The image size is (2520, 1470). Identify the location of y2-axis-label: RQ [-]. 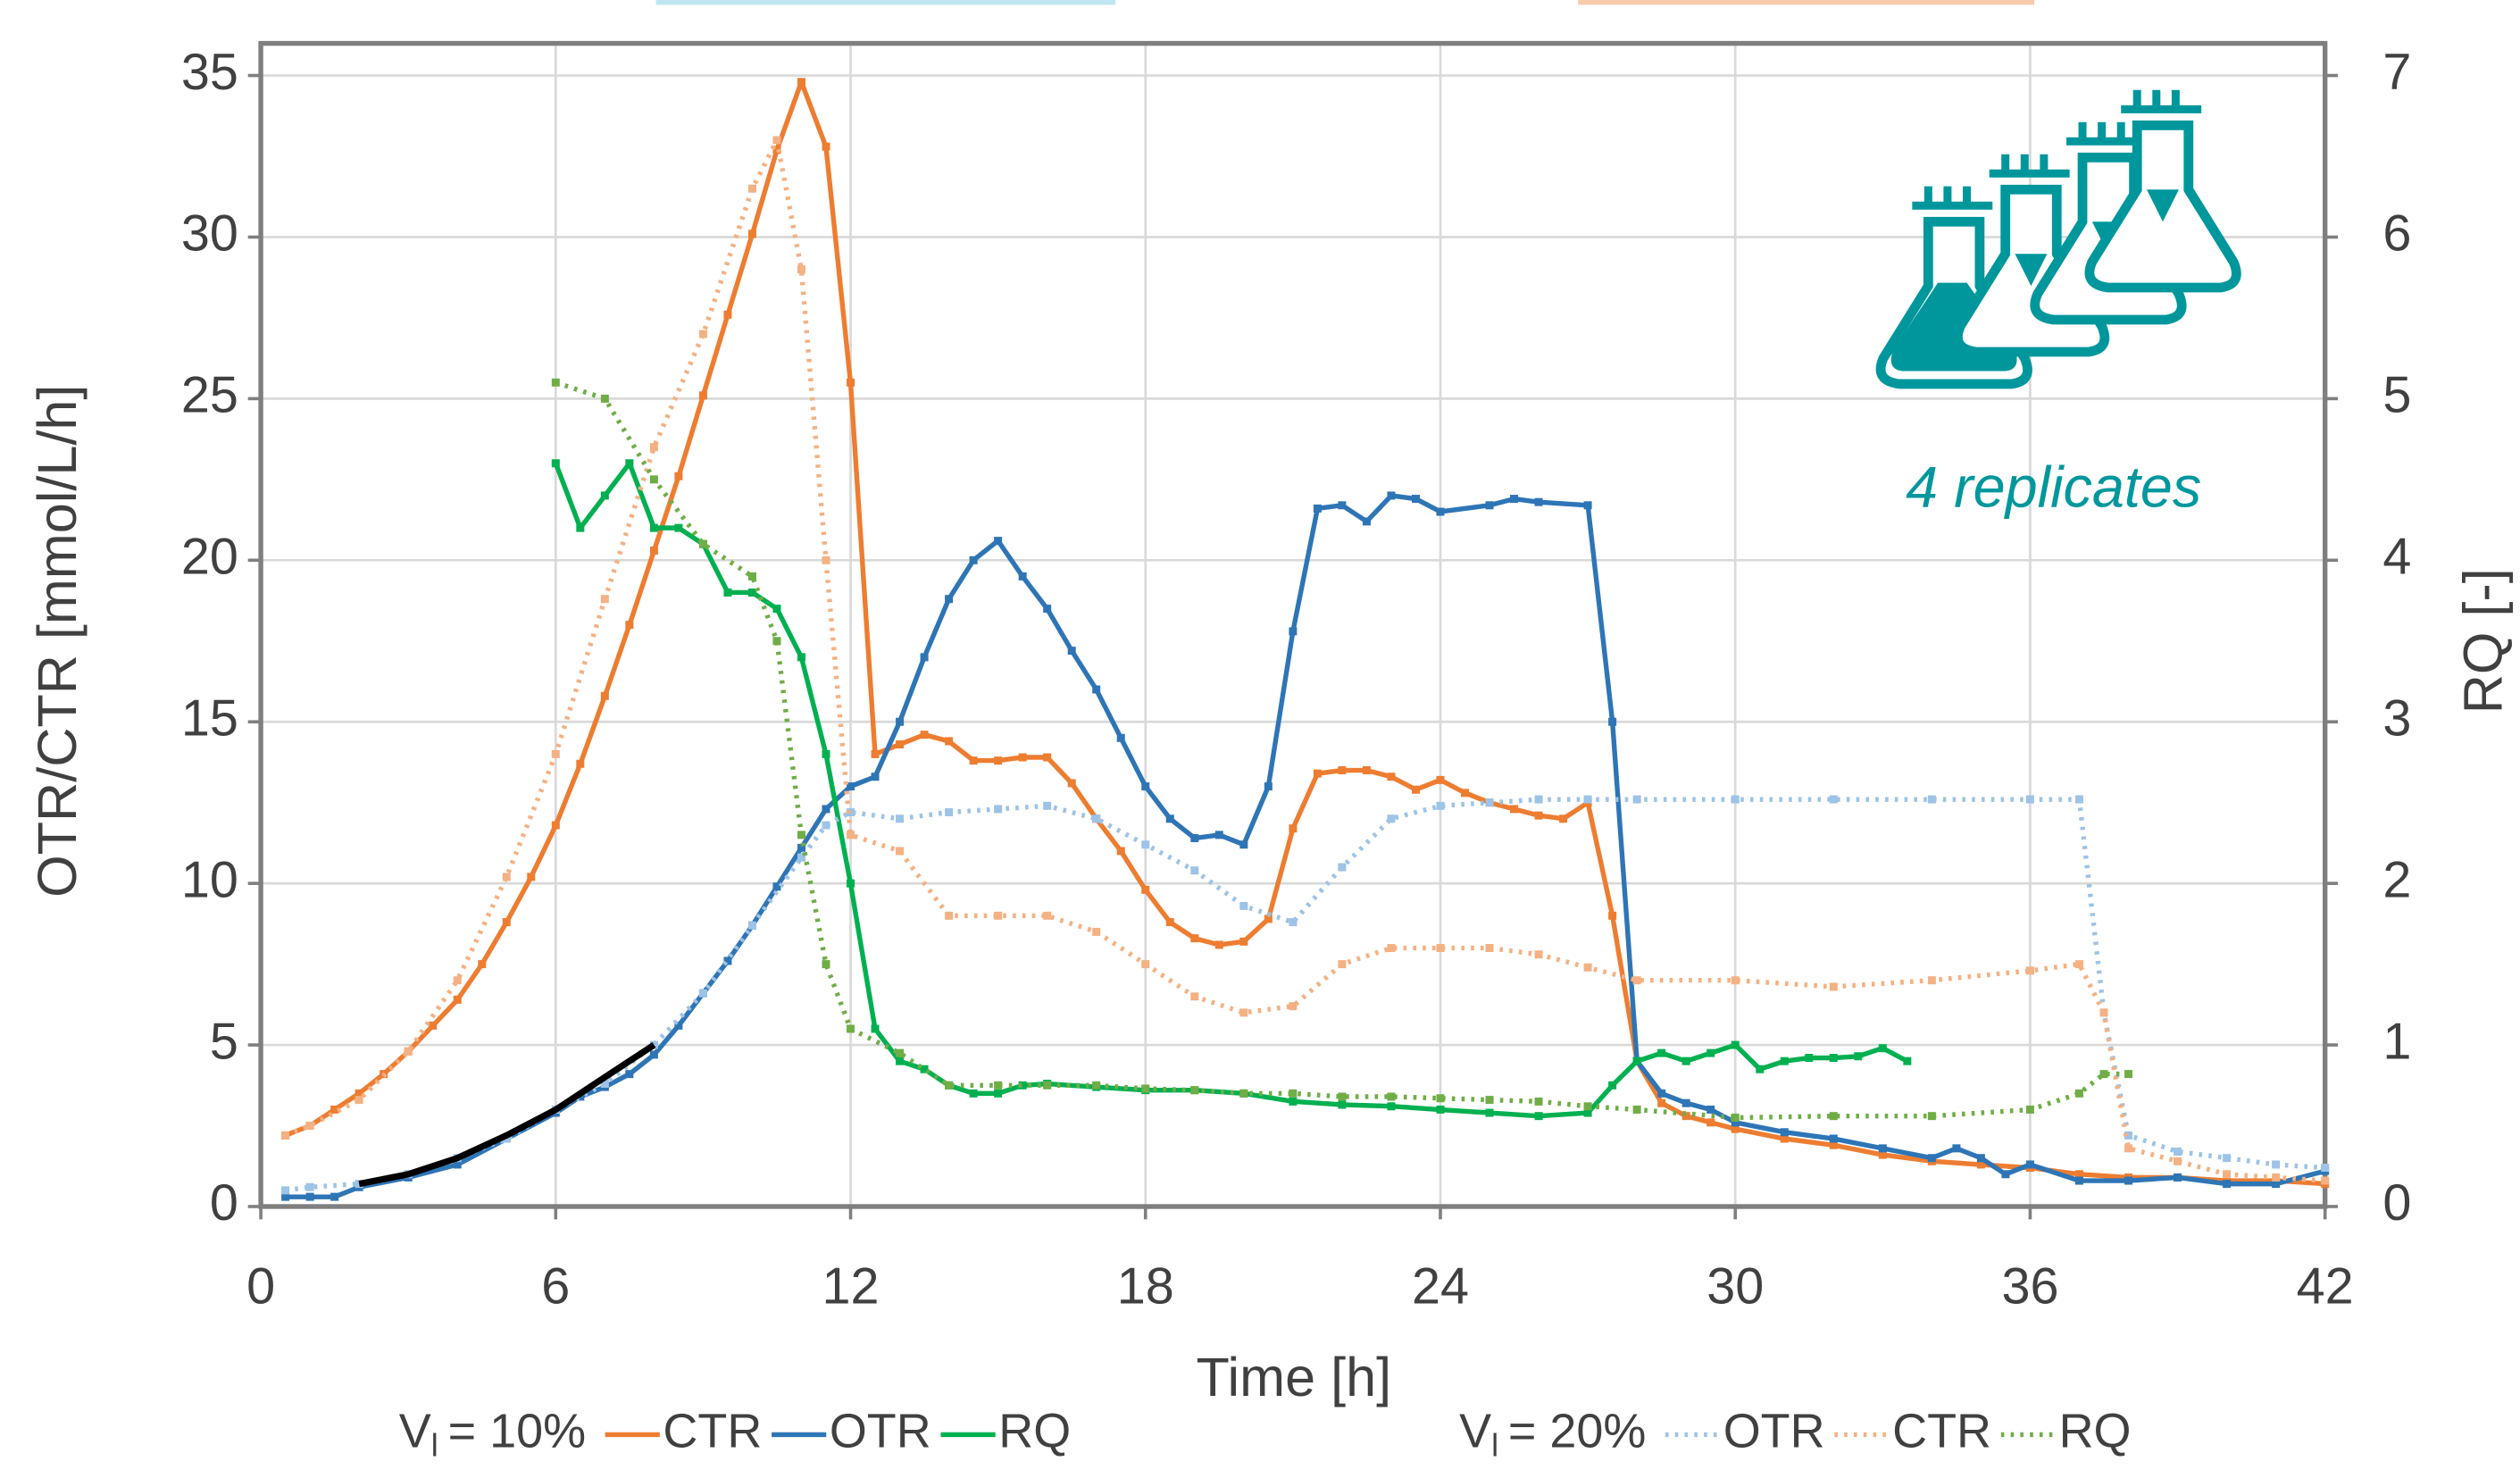
(2483, 641).